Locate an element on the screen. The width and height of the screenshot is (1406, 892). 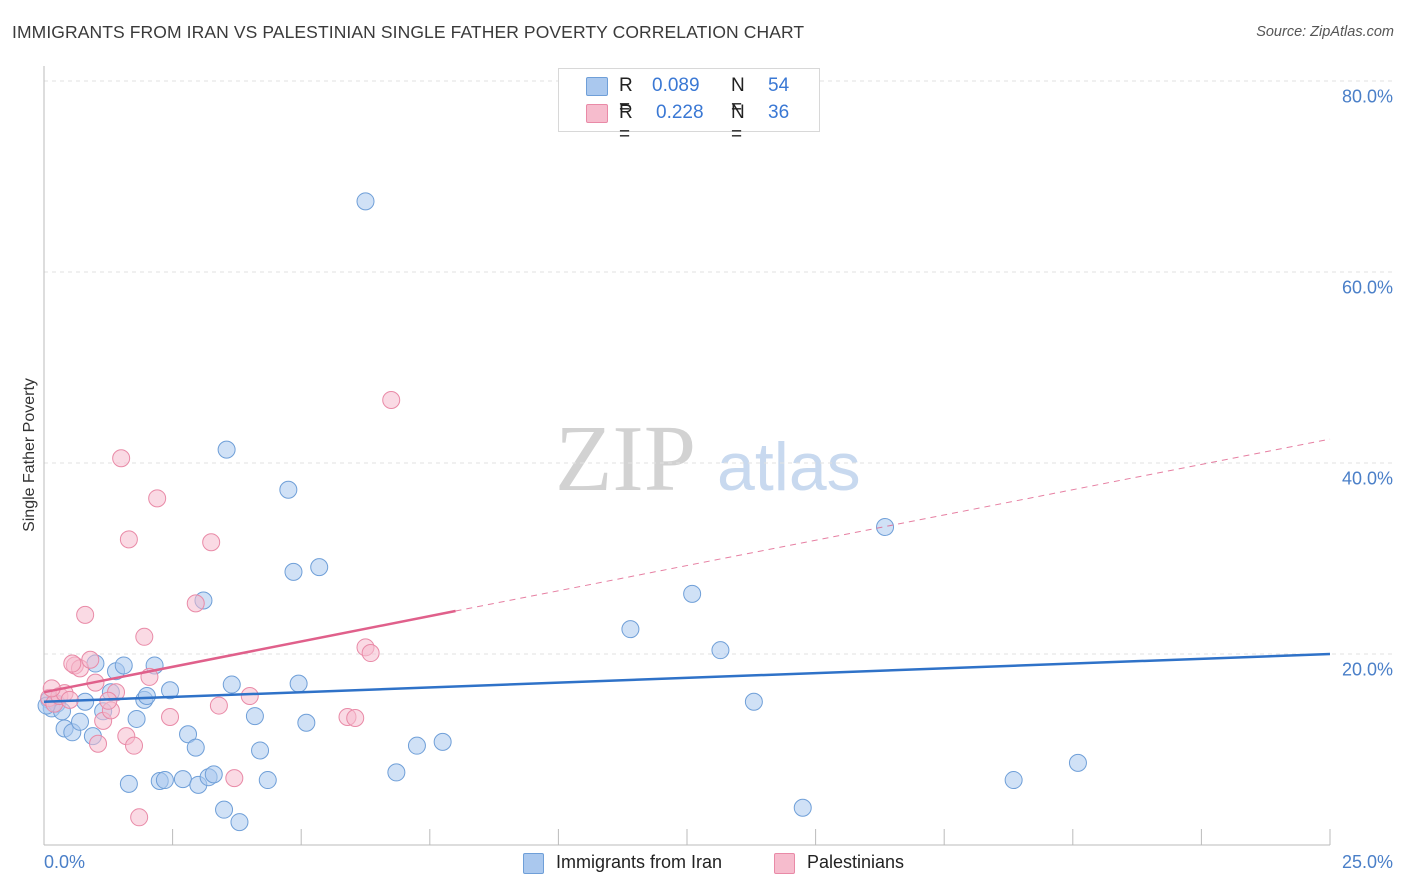
palestinian-trend-line-extension is located at coordinates (893, 525).